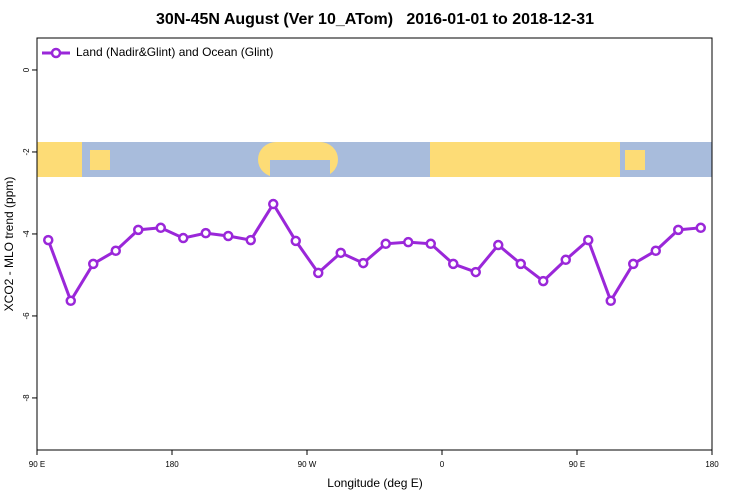  I want to click on legend-marker, so click(56, 53).